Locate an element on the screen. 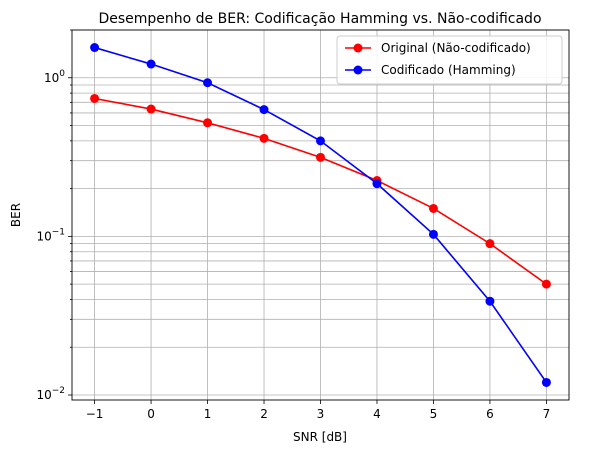 The width and height of the screenshot is (594, 453). y-tick-label: 10⁻² is located at coordinates (50, 394).